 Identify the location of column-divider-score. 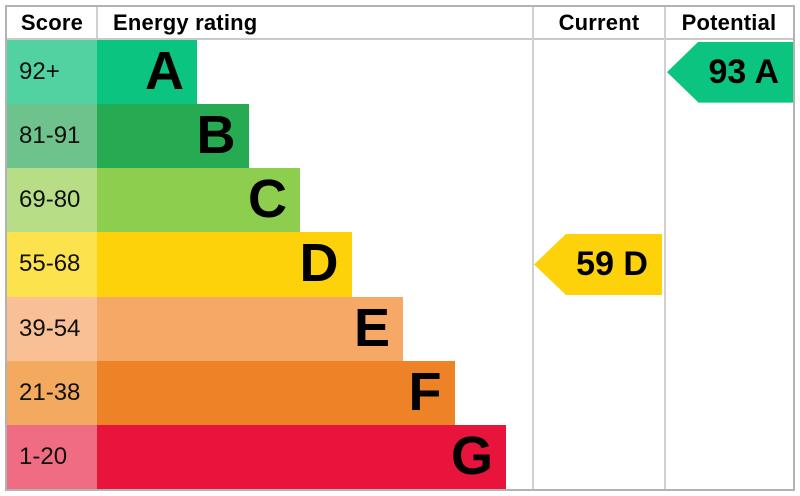
(97, 22).